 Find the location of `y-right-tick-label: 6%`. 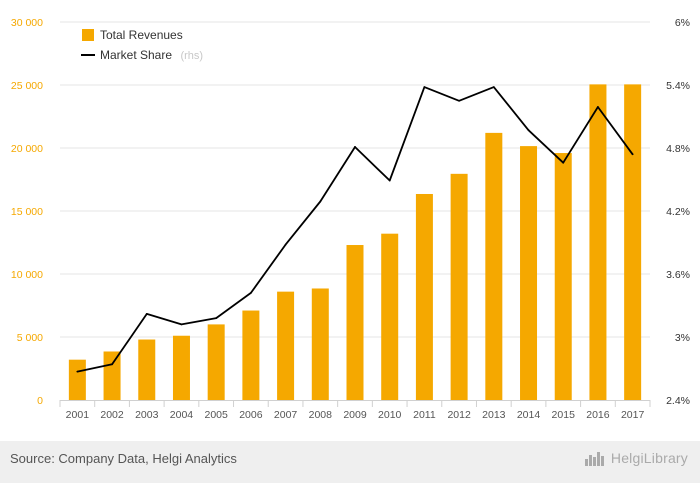

y-right-tick-label: 6% is located at coordinates (682, 23).